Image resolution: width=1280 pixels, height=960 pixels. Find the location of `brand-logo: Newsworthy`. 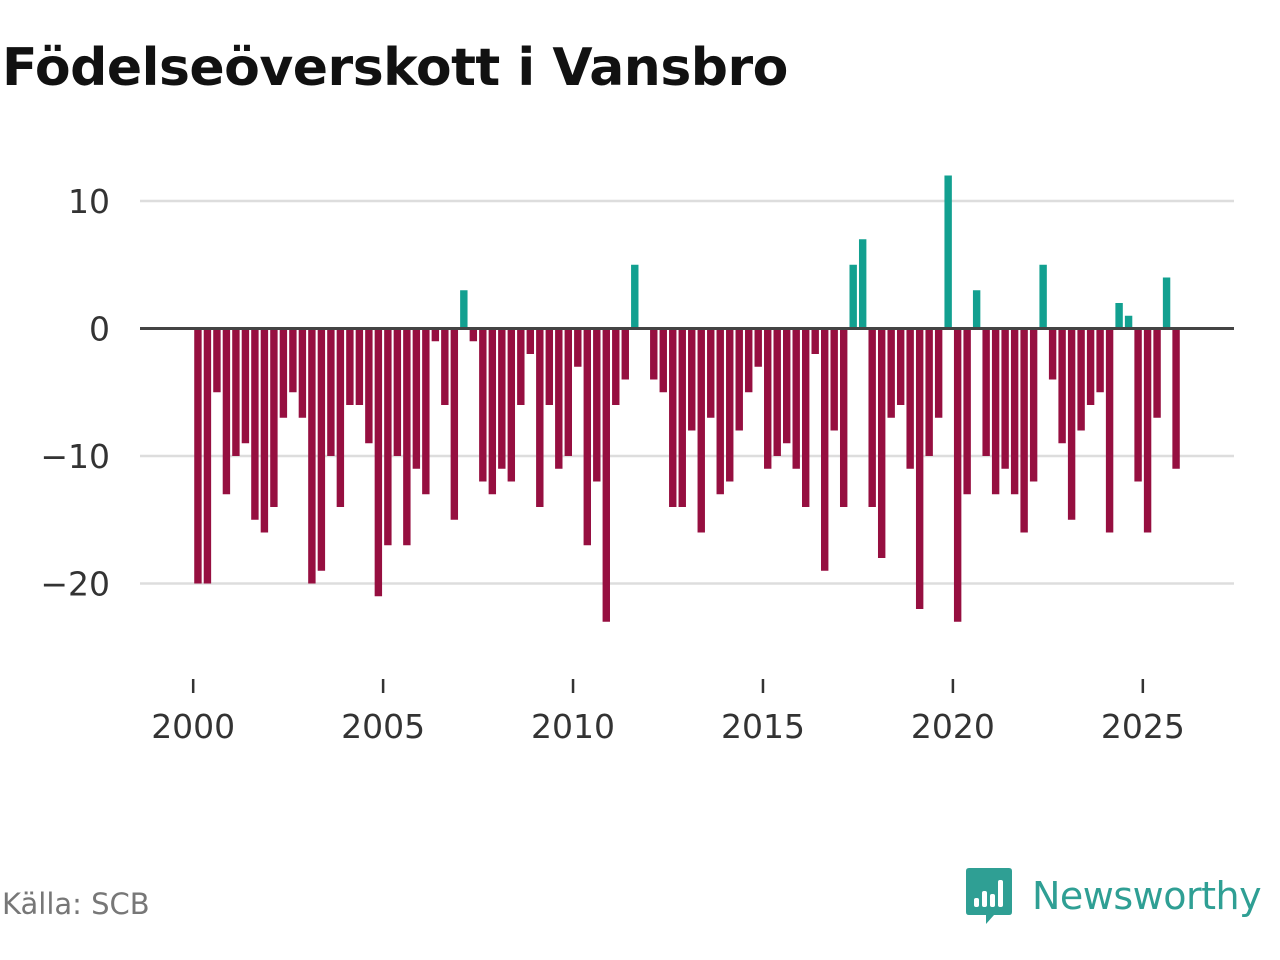

brand-logo: Newsworthy is located at coordinates (1113, 896).